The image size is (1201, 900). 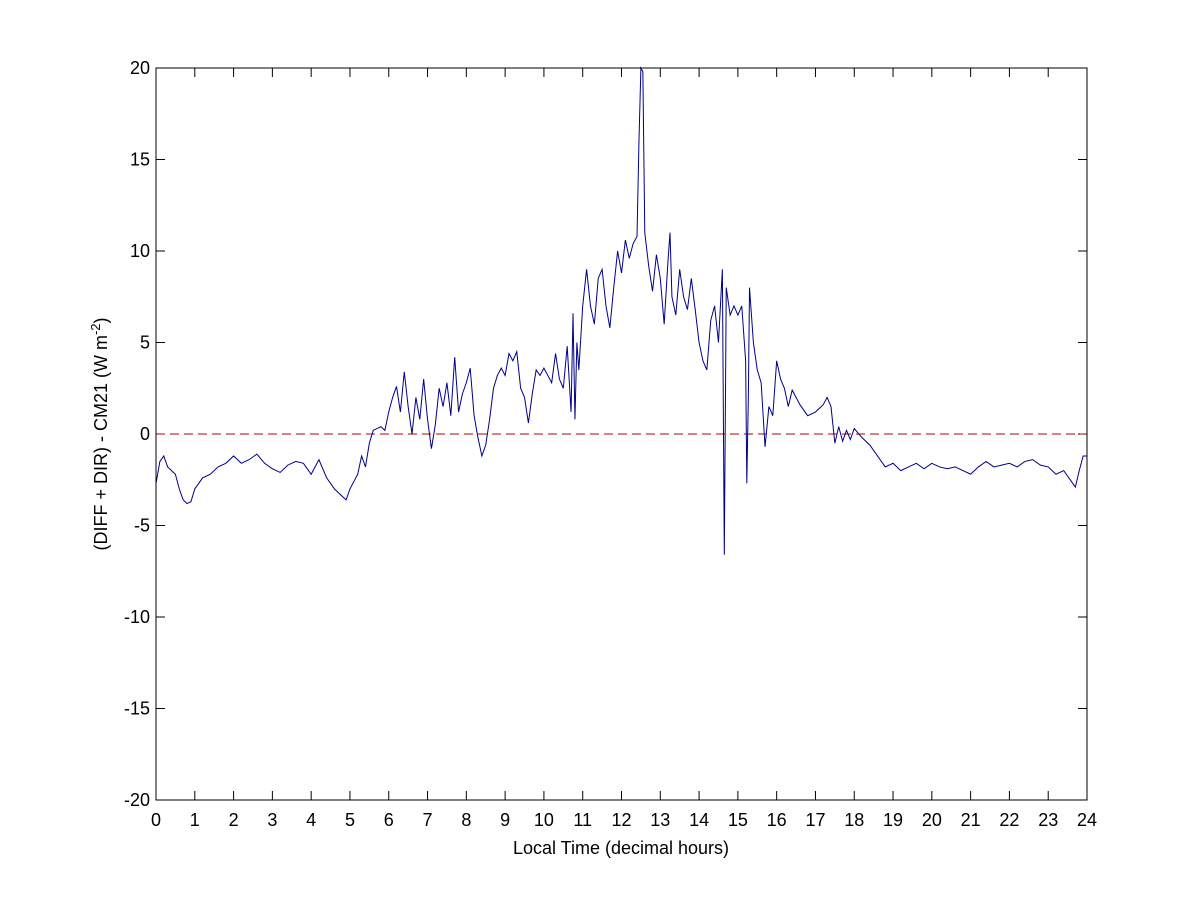 I want to click on y-tick-label: 20, so click(x=140, y=68).